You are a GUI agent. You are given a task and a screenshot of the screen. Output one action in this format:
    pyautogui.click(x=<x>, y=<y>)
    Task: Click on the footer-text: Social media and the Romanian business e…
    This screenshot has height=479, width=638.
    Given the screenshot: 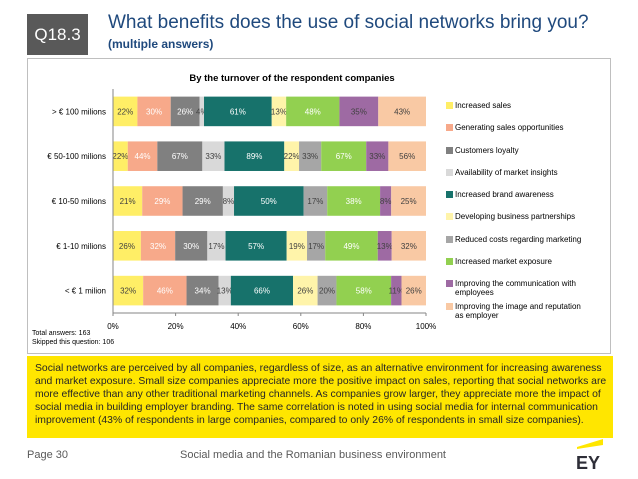 What is the action you would take?
    pyautogui.click(x=313, y=455)
    